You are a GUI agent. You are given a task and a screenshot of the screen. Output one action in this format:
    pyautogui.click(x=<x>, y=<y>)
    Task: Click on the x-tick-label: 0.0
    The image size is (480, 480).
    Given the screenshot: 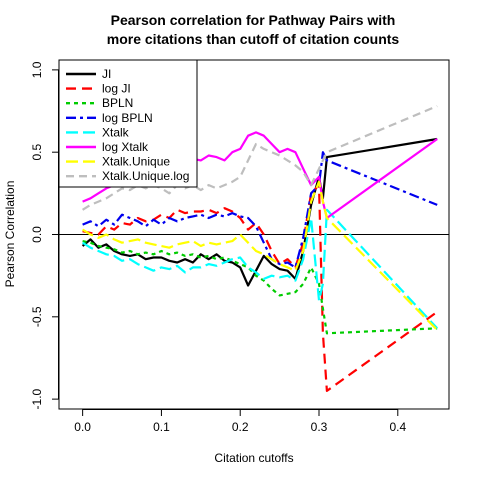 What is the action you would take?
    pyautogui.click(x=82, y=427)
    